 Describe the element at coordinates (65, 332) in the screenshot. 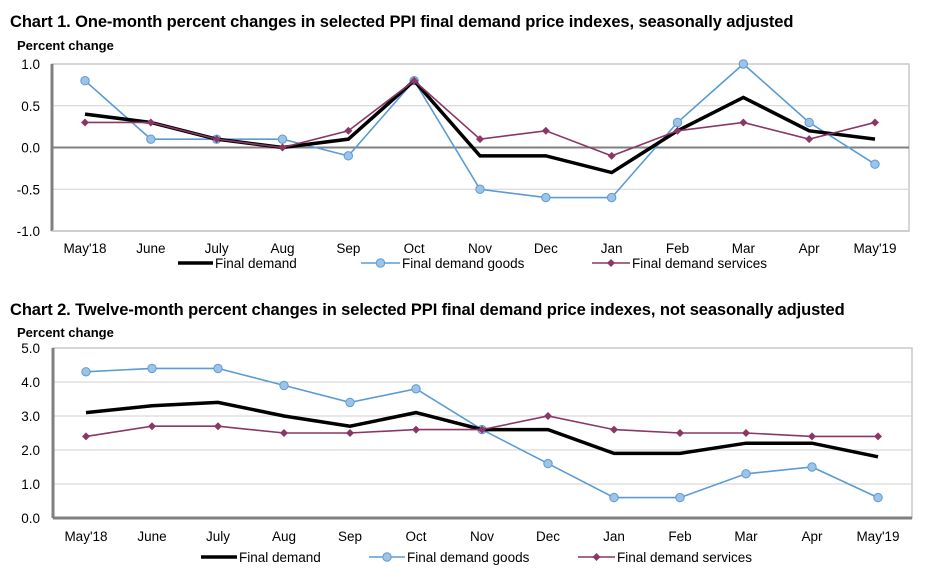

I see `chart-2-y-axis-label: Percent change` at that location.